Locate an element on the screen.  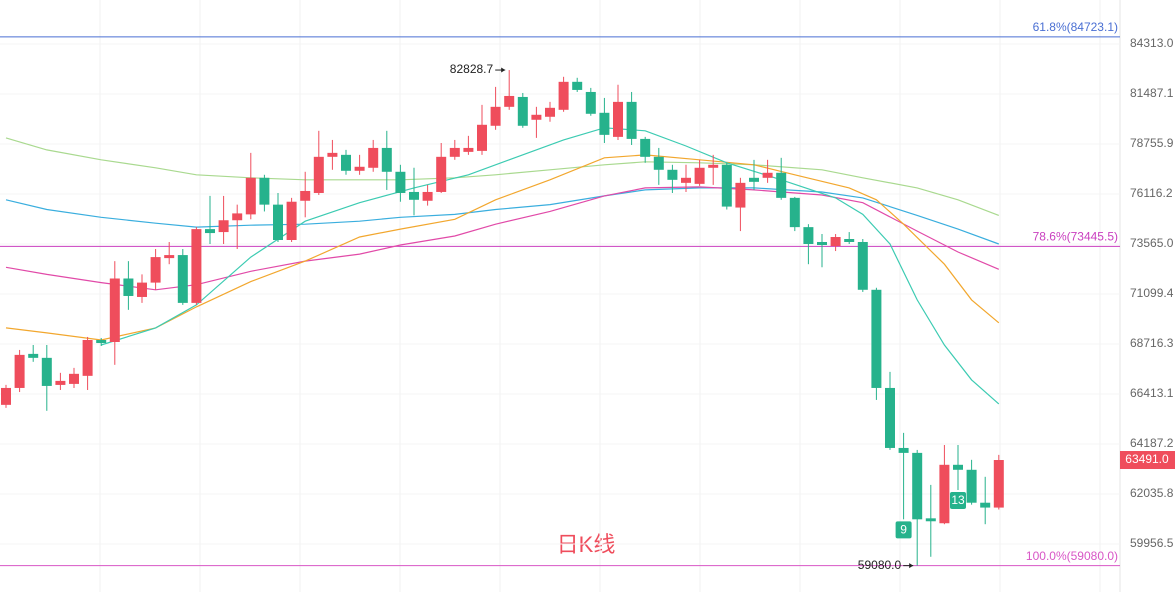
fib-label: 61.8%(84723.1) is located at coordinates (1075, 27).